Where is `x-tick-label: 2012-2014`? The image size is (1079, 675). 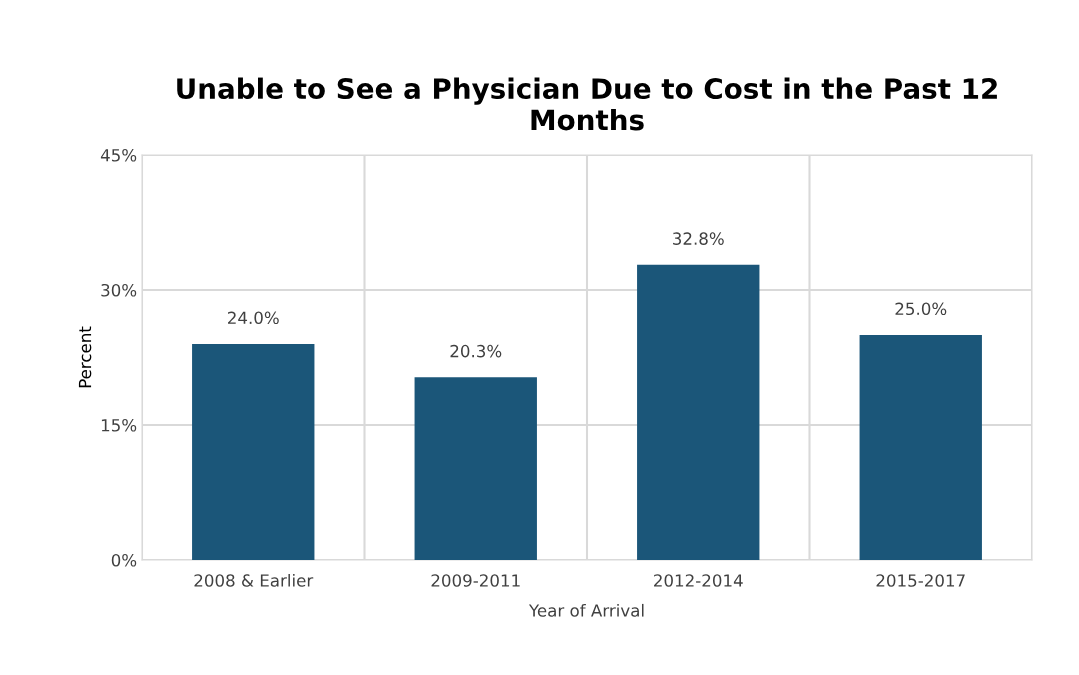 x-tick-label: 2012-2014 is located at coordinates (698, 580).